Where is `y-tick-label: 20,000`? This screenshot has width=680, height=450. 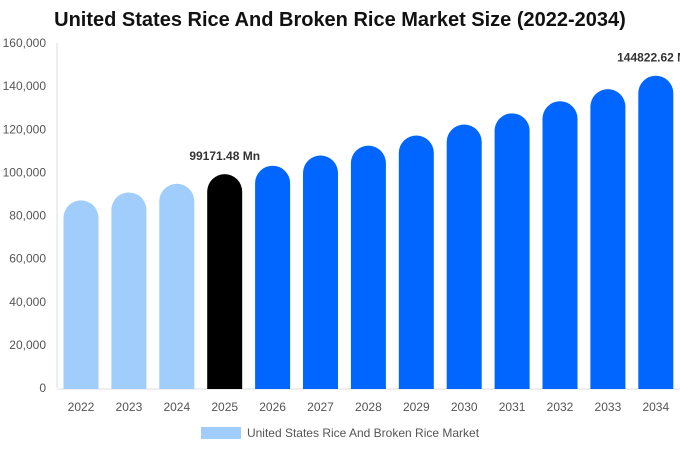
y-tick-label: 20,000 is located at coordinates (27, 345).